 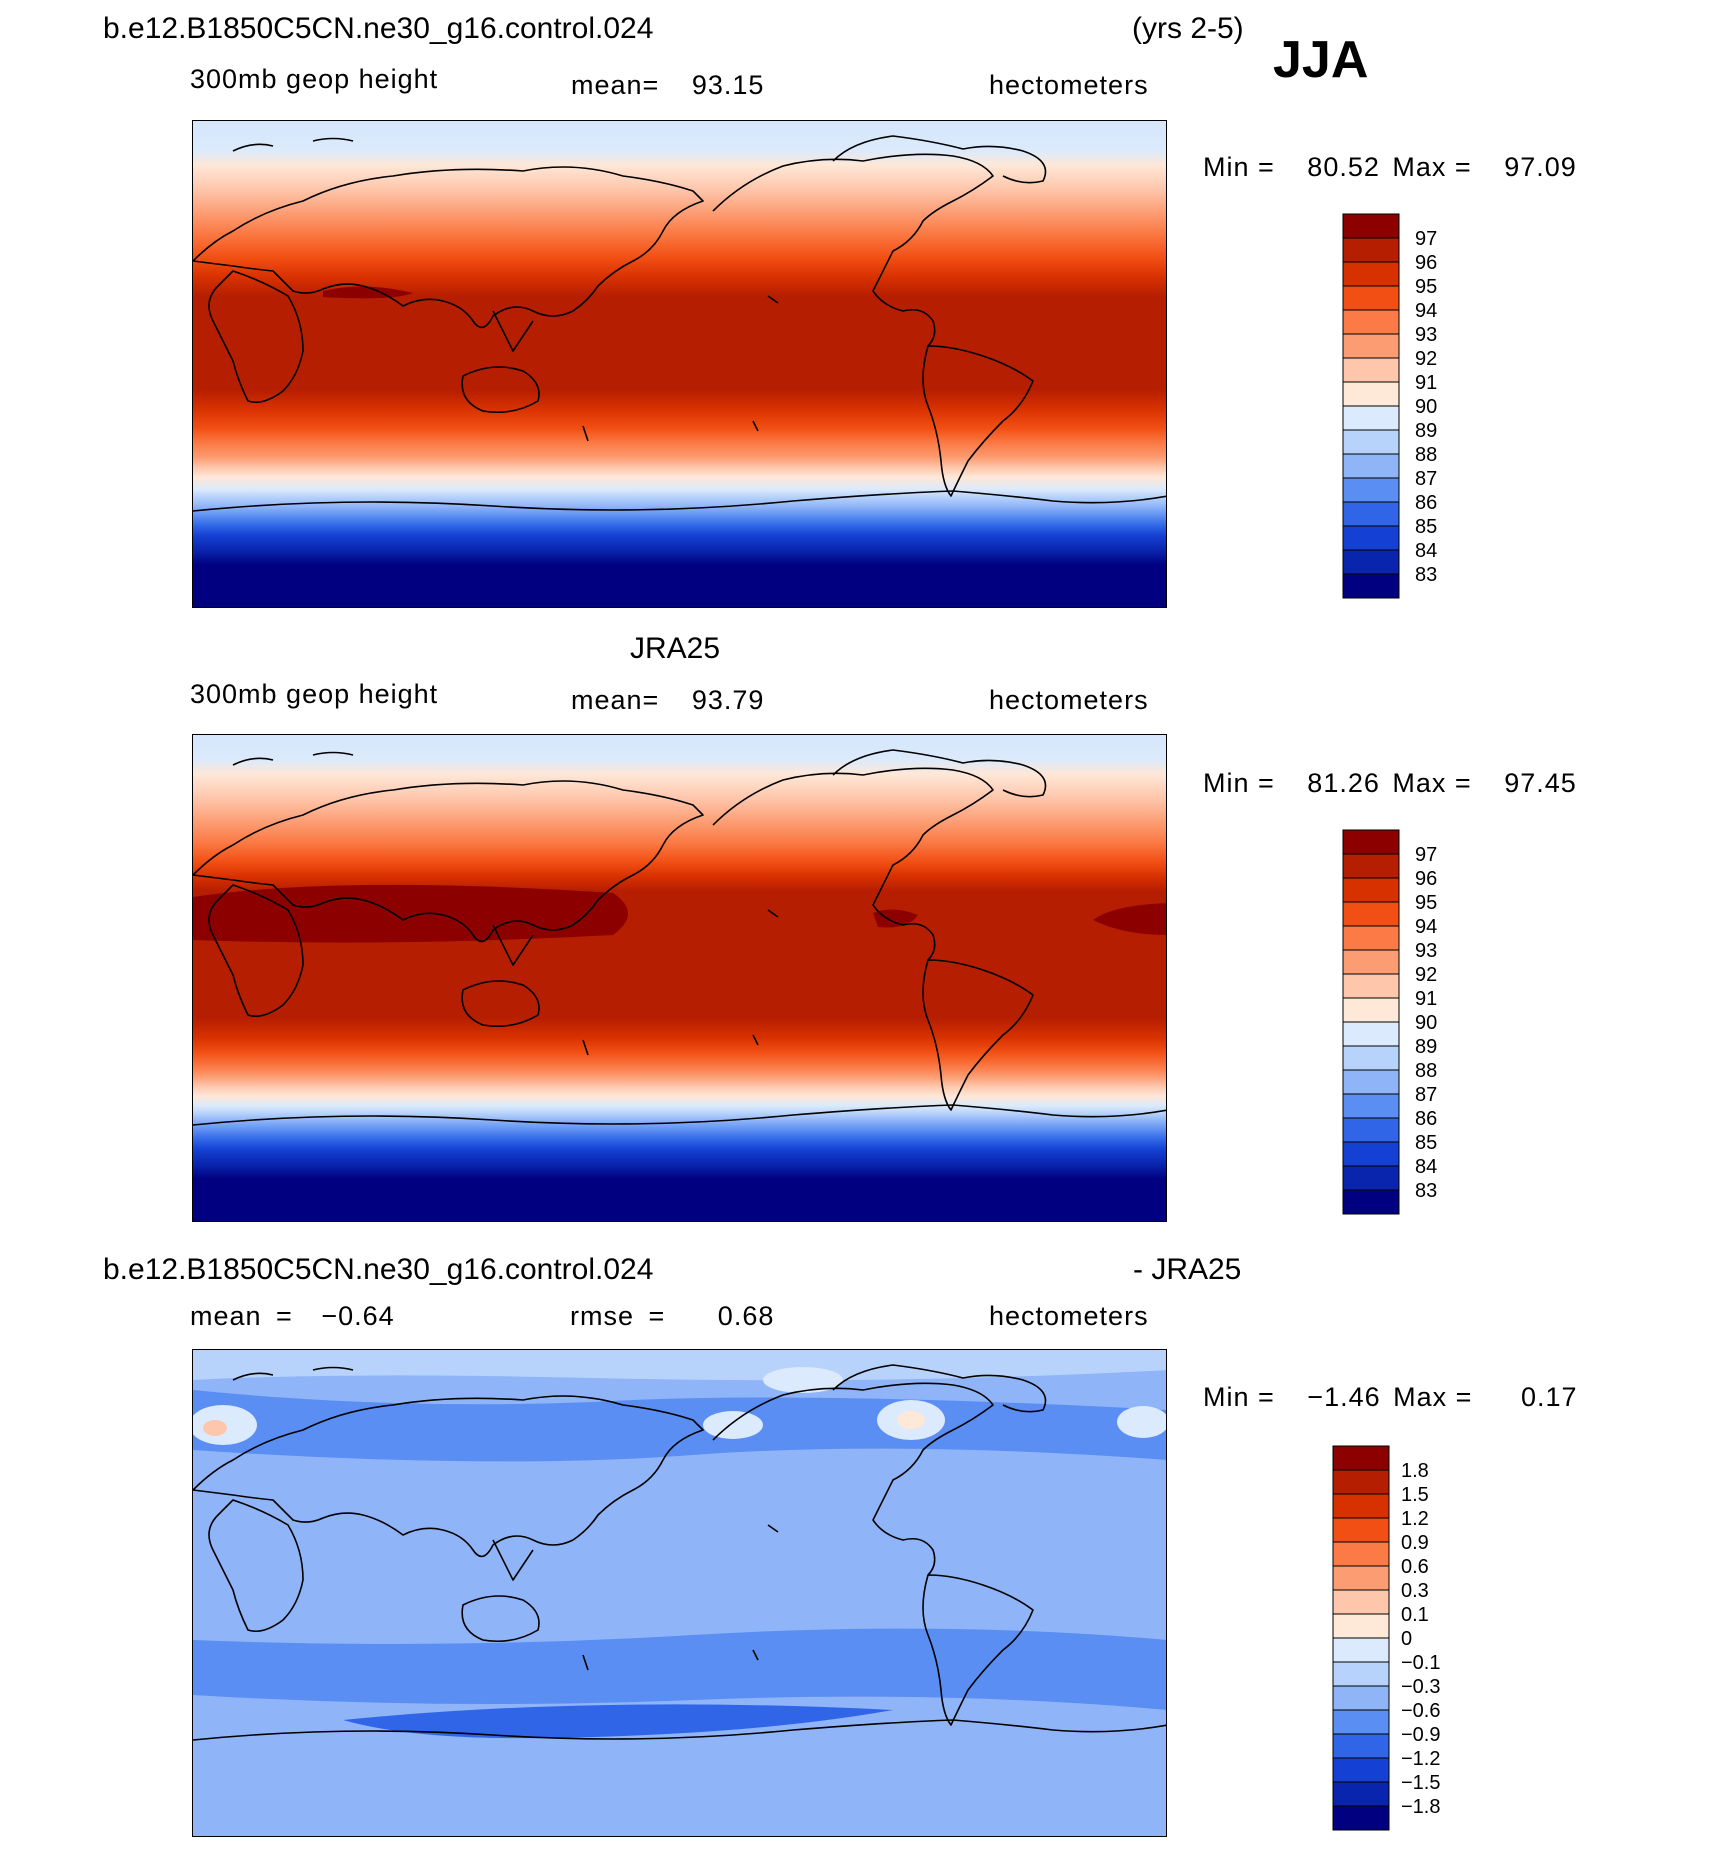 What do you see at coordinates (1390, 1397) in the screenshot?
I see `panel3-minmax: Min = −1.46 Max = 0.17` at bounding box center [1390, 1397].